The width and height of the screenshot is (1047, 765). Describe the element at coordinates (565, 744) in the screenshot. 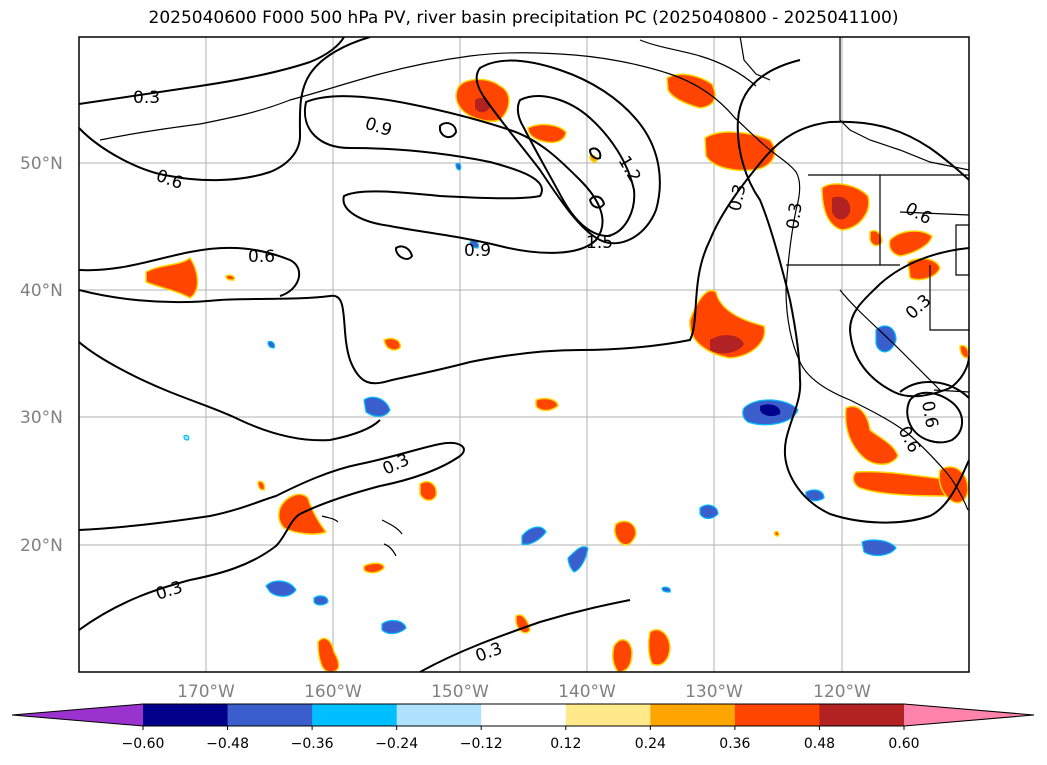

I see `colorbar-tick-label: 0.12` at that location.